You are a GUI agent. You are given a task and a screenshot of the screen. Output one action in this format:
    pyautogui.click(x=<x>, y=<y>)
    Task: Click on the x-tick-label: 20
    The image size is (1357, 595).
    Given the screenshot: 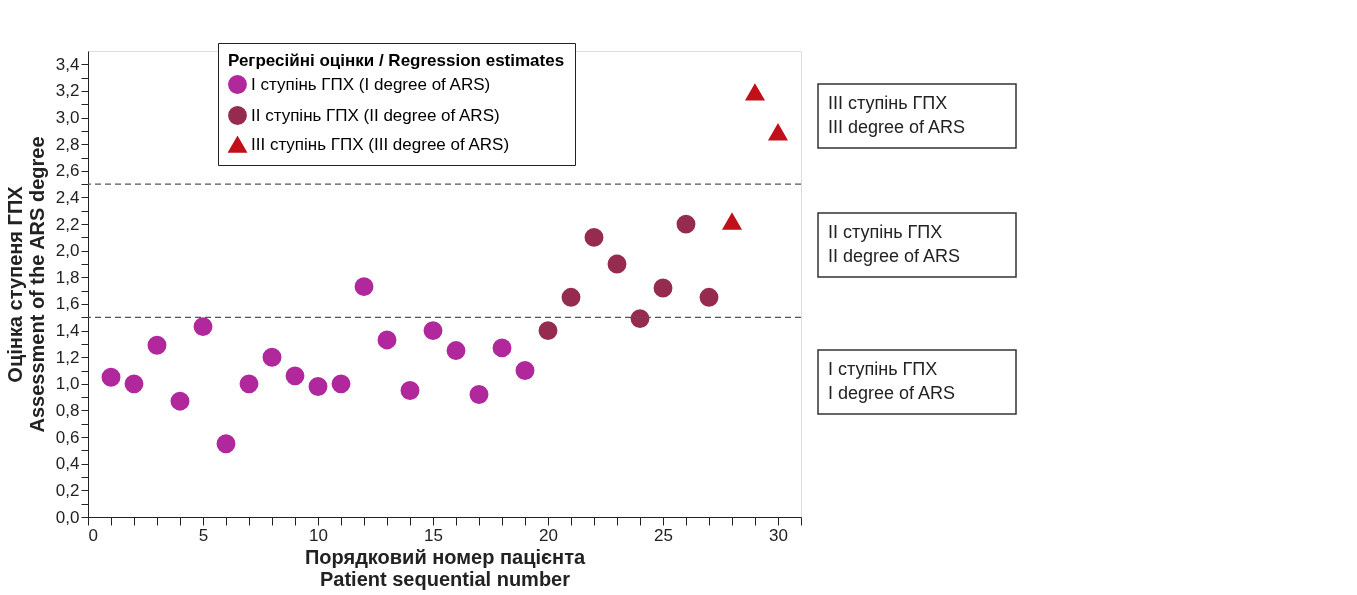 What is the action you would take?
    pyautogui.click(x=548, y=535)
    